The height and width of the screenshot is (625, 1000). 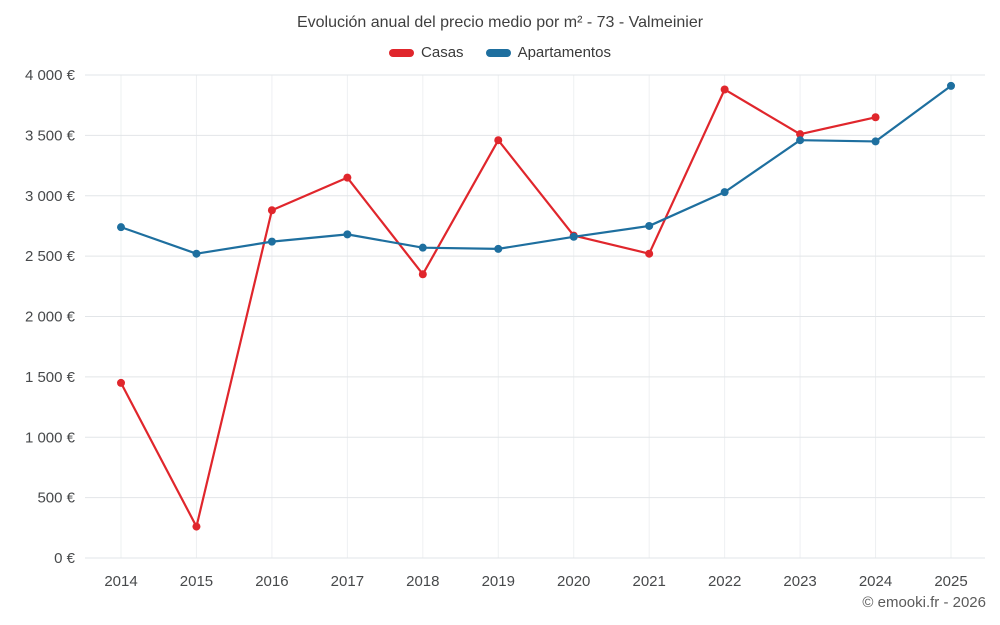 What do you see at coordinates (347, 581) in the screenshot?
I see `x-tick-label: 2017` at bounding box center [347, 581].